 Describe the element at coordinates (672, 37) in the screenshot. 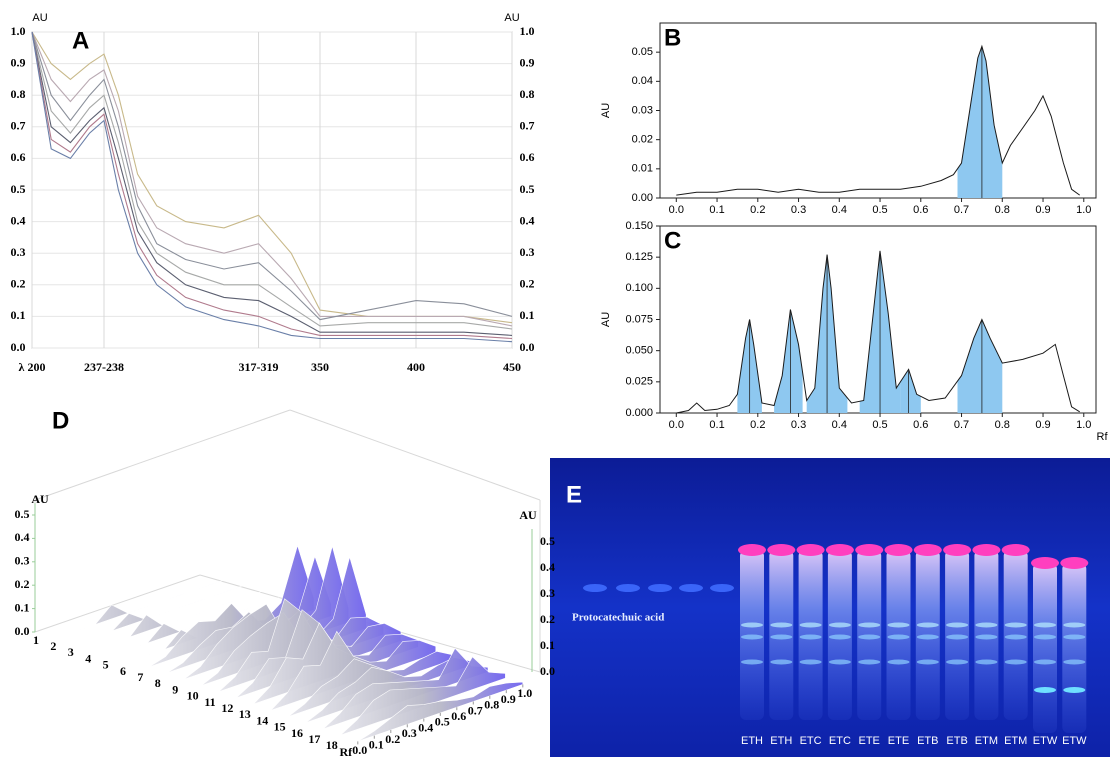

I see `panel-label: B` at that location.